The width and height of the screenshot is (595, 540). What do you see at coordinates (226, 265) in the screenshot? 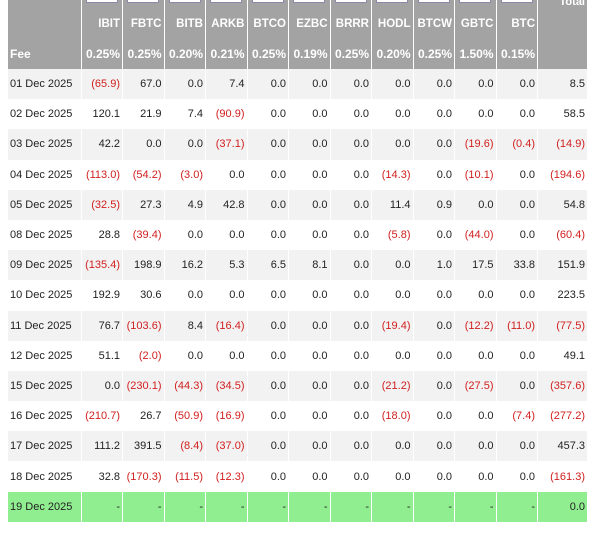
I see `flow-cell: 5.3` at bounding box center [226, 265].